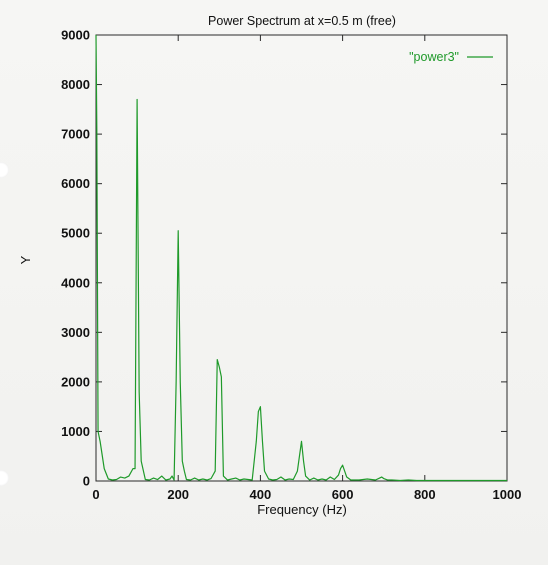 The image size is (548, 565). Describe the element at coordinates (343, 494) in the screenshot. I see `x-tick-label: 600` at that location.